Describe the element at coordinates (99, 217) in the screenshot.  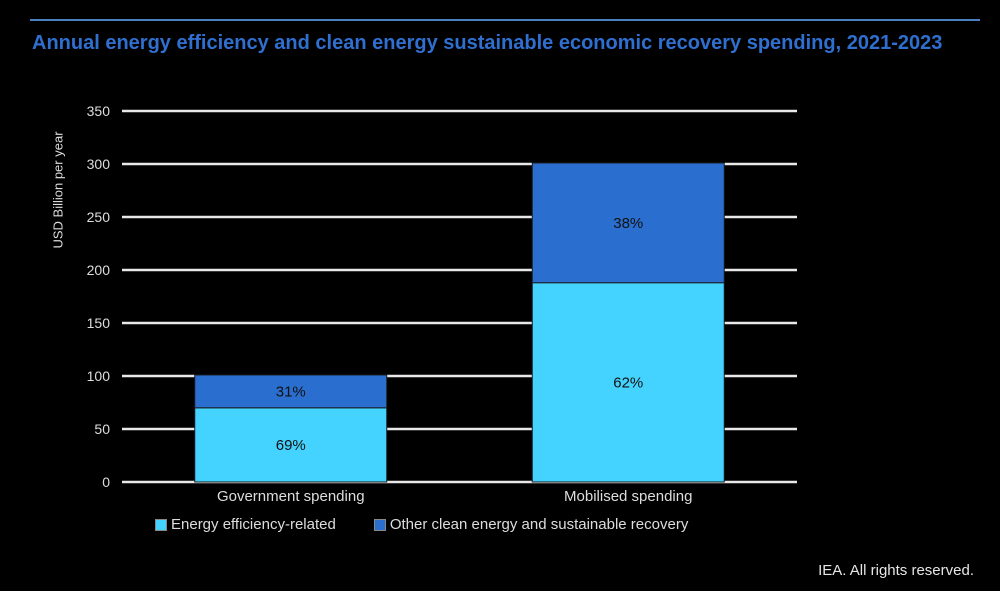
I see `y-tick-label-250: 250` at that location.